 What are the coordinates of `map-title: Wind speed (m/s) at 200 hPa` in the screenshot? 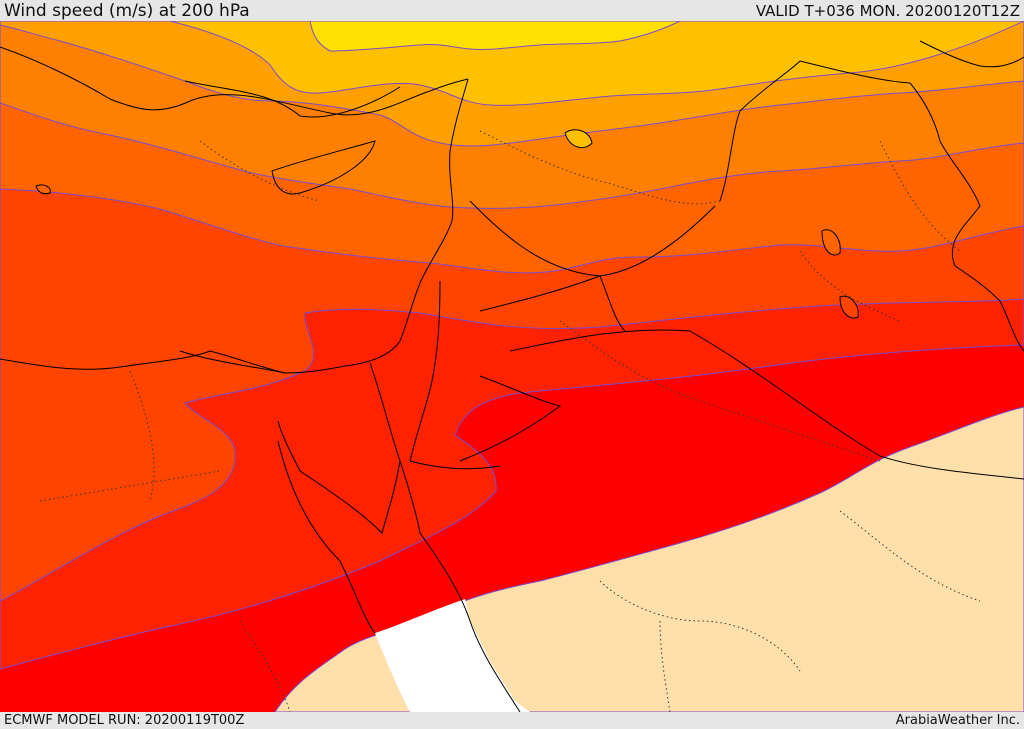 It's located at (127, 11).